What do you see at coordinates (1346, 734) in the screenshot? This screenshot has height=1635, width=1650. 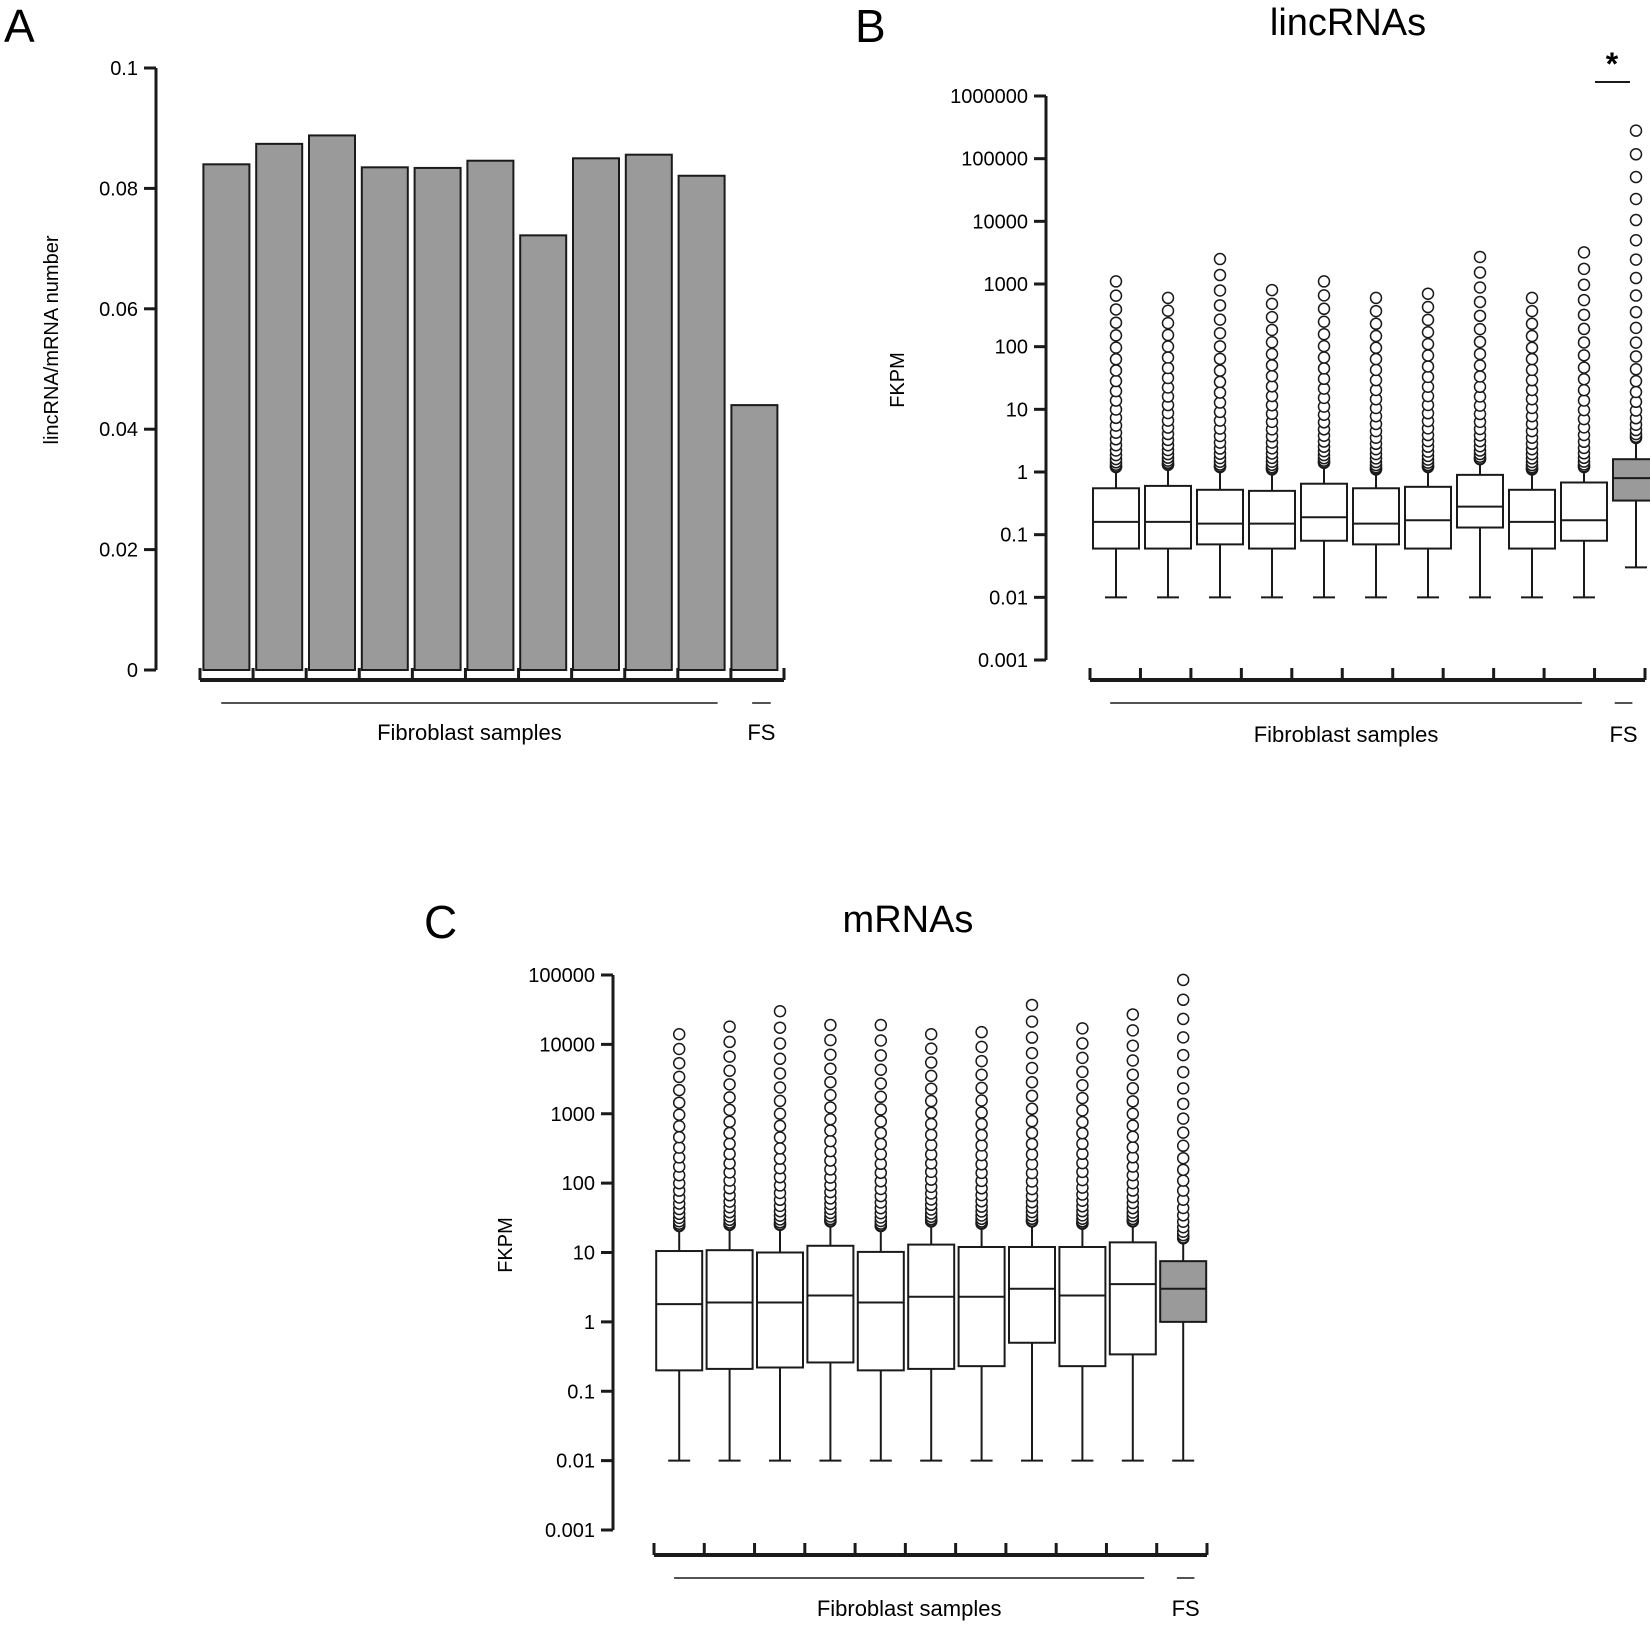 I see `group-label: Fibroblast samples` at bounding box center [1346, 734].